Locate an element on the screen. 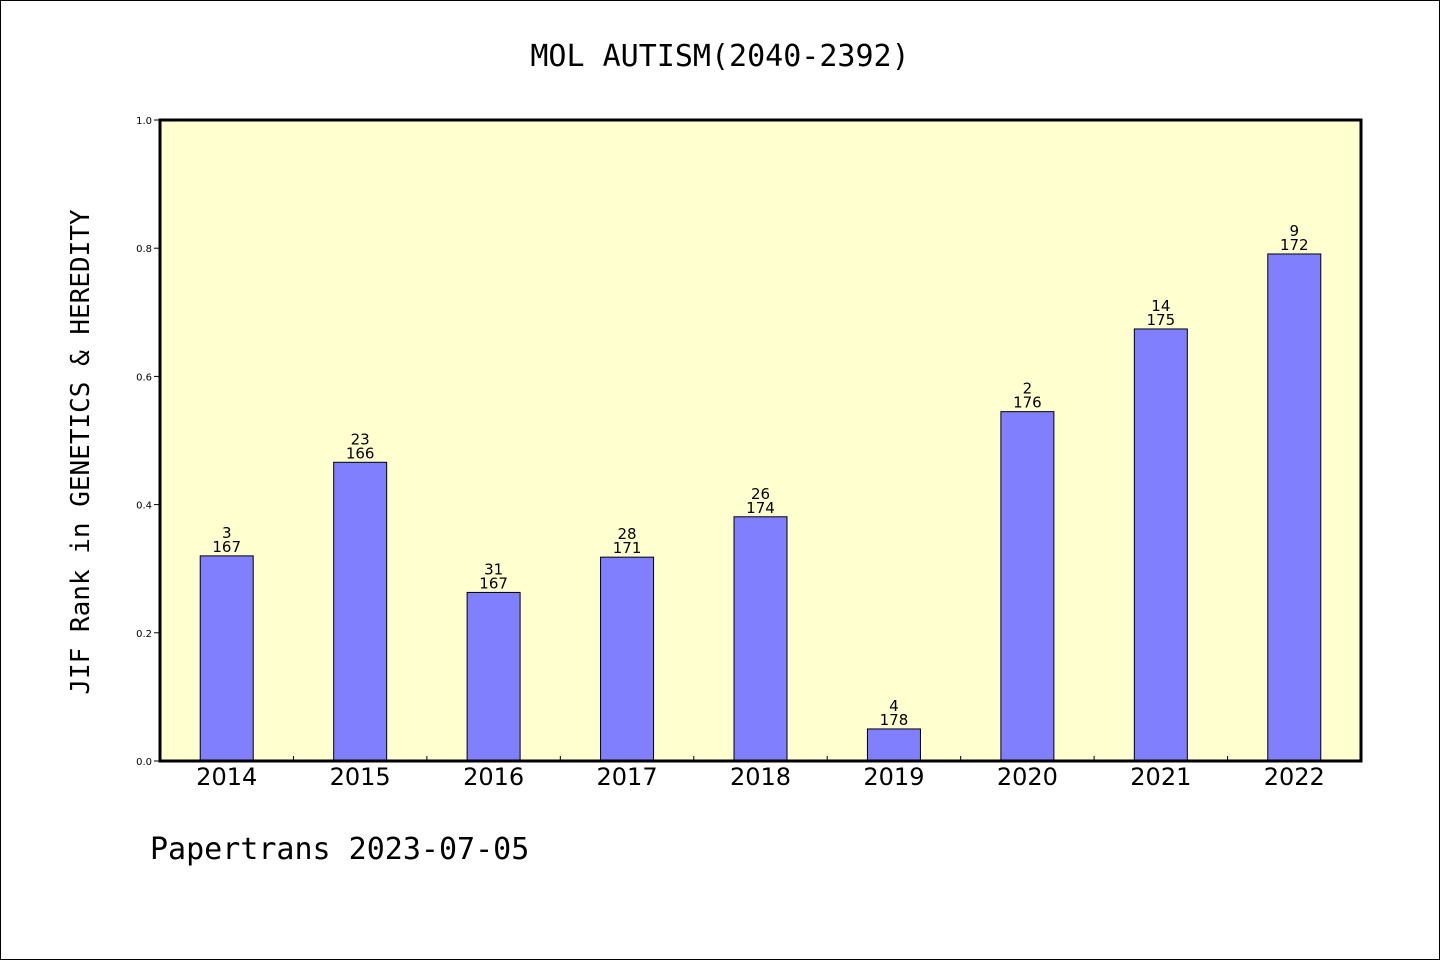 The height and width of the screenshot is (960, 1440). bar-total-label: 176 is located at coordinates (1027, 403).